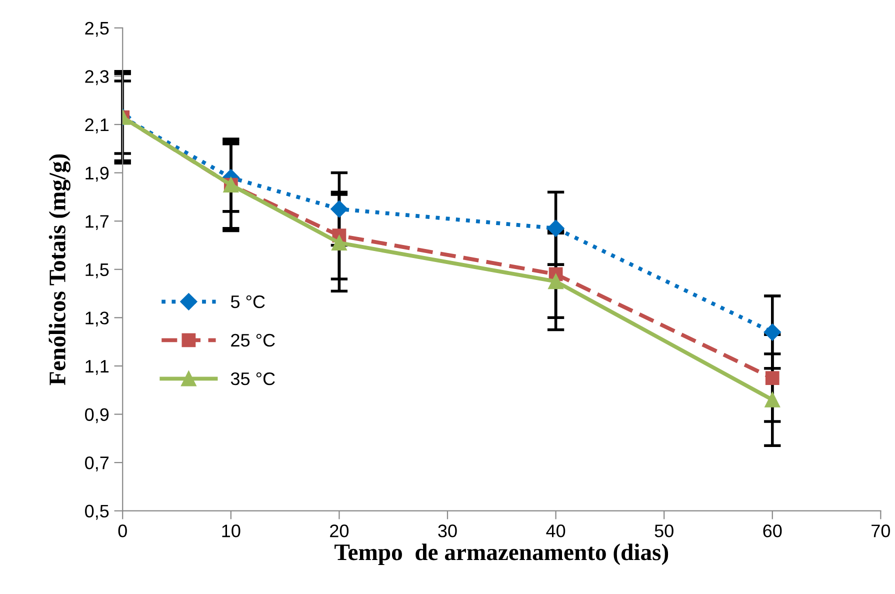  I want to click on x-axis-title: Tempo de armazenamento (dias), so click(501, 555).